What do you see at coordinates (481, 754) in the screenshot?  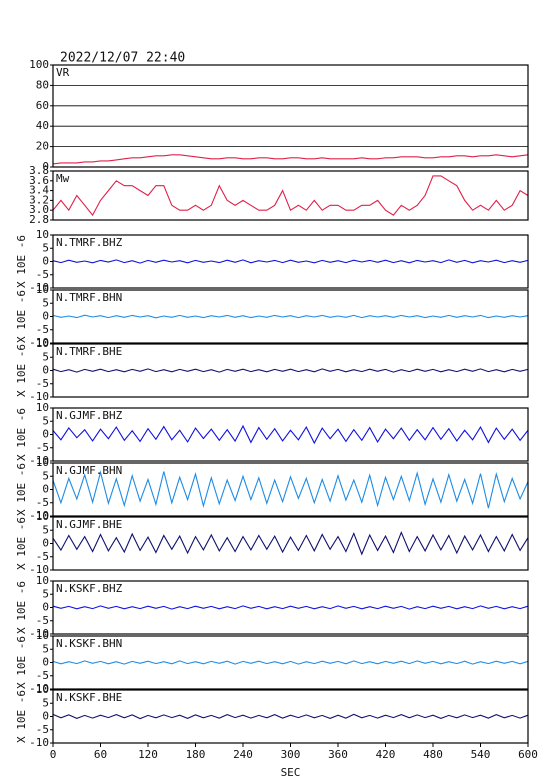 I see `x-tick-label: 540` at bounding box center [481, 754].